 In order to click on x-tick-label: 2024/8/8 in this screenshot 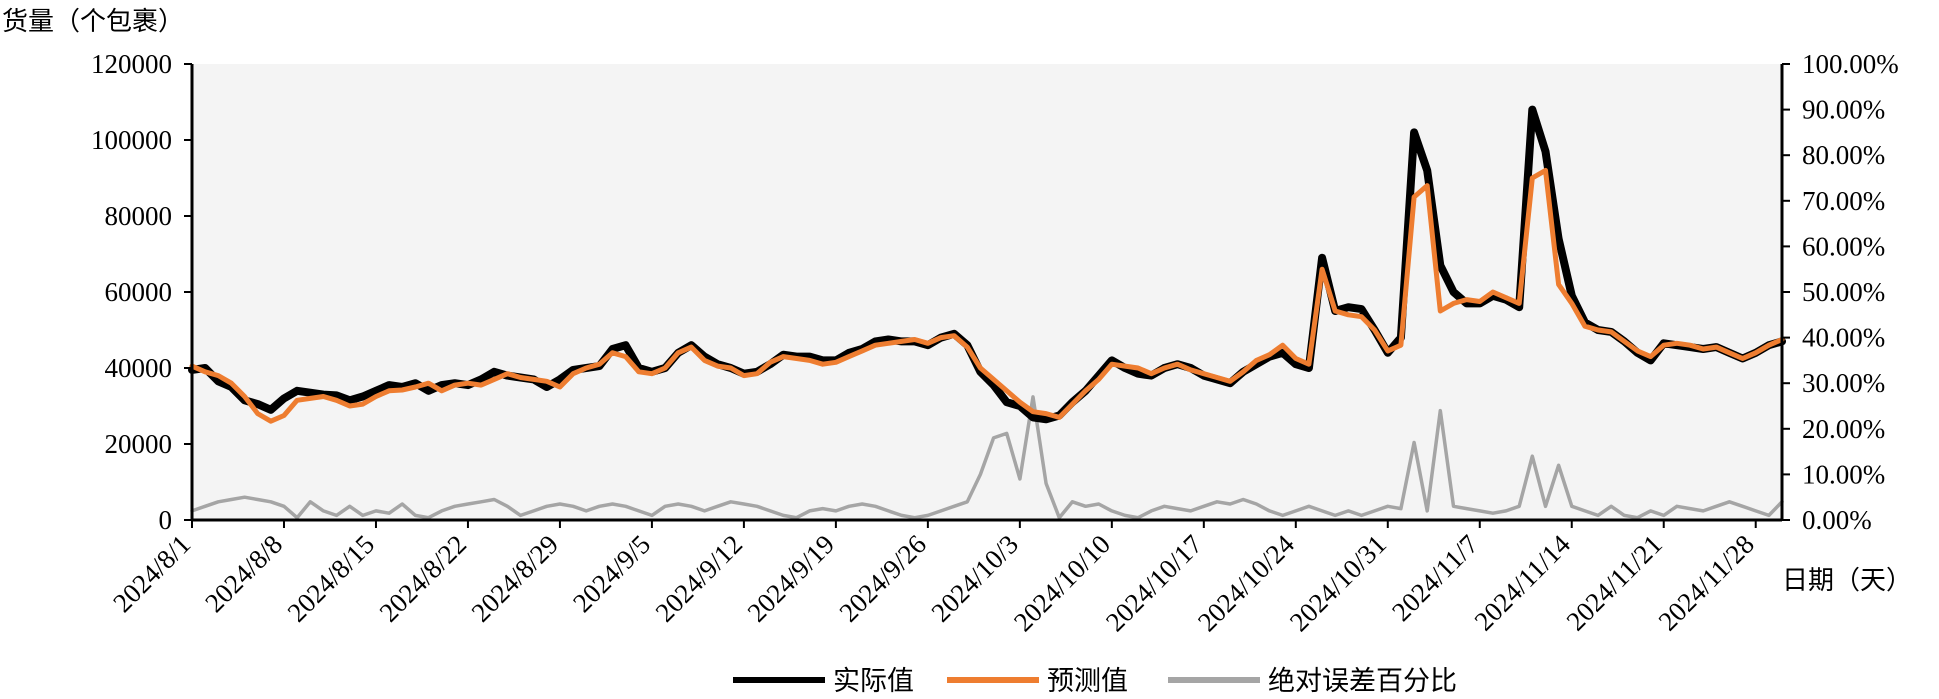, I will do `click(243, 573)`.